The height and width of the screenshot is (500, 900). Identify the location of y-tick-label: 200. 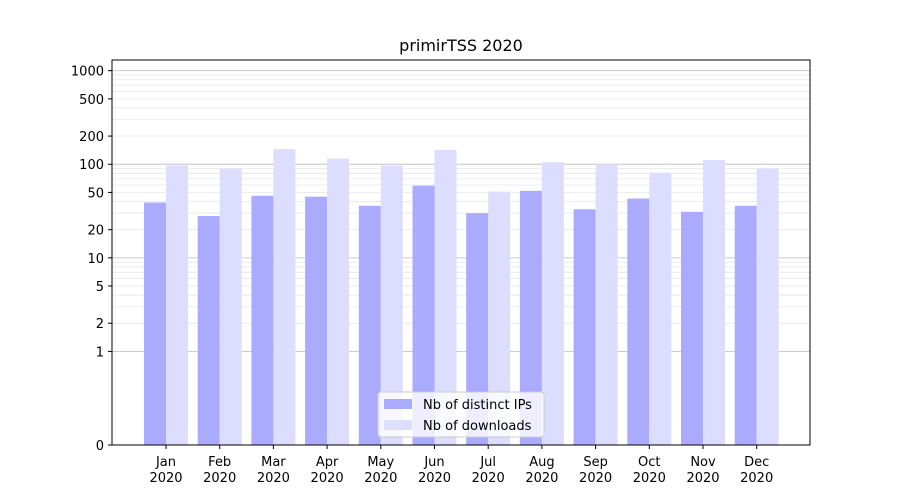
(91, 137).